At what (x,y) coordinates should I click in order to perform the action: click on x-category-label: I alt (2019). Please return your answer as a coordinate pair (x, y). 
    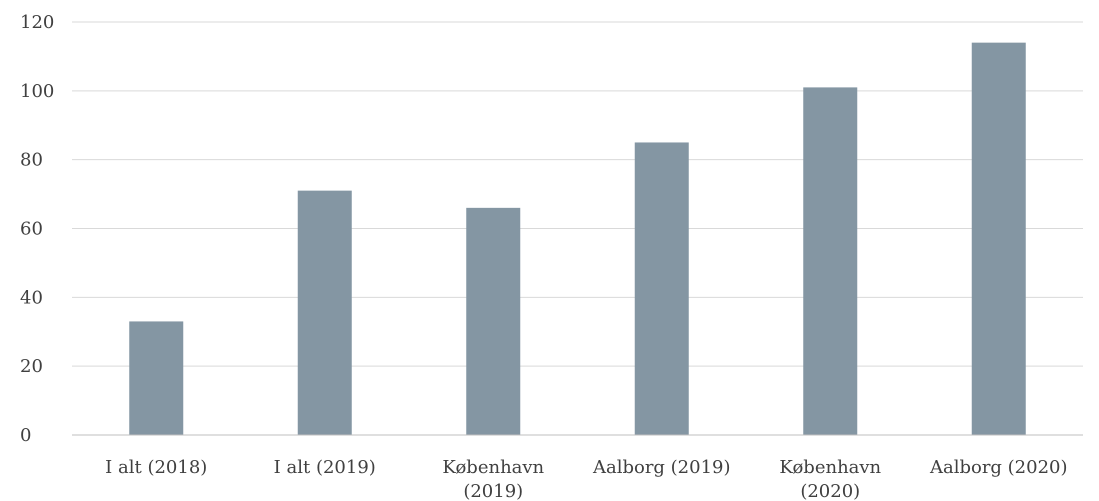
    Looking at the image, I should click on (325, 467).